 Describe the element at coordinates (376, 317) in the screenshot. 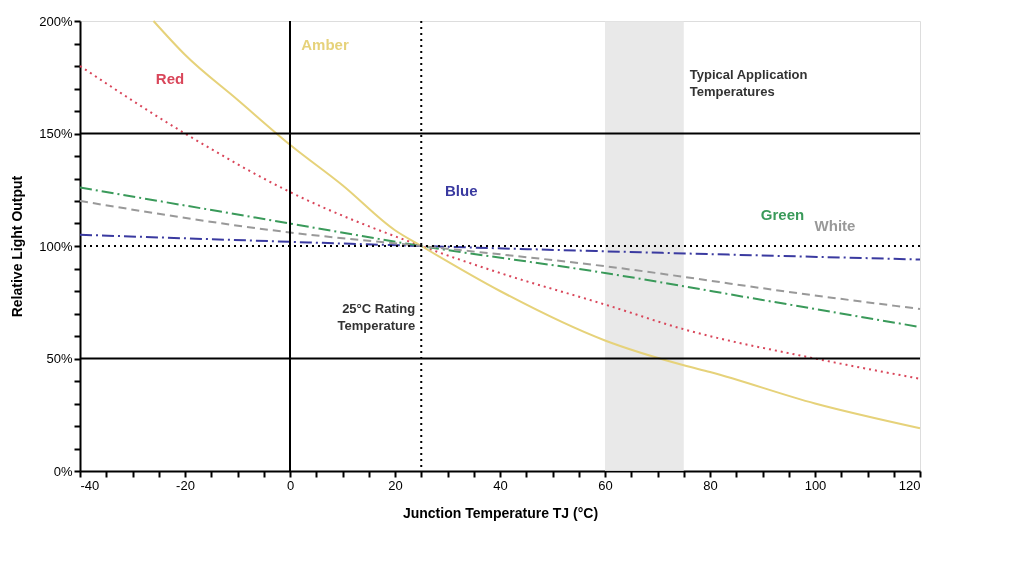

I see `ref-line-label: 25°C Rating Temperature` at that location.